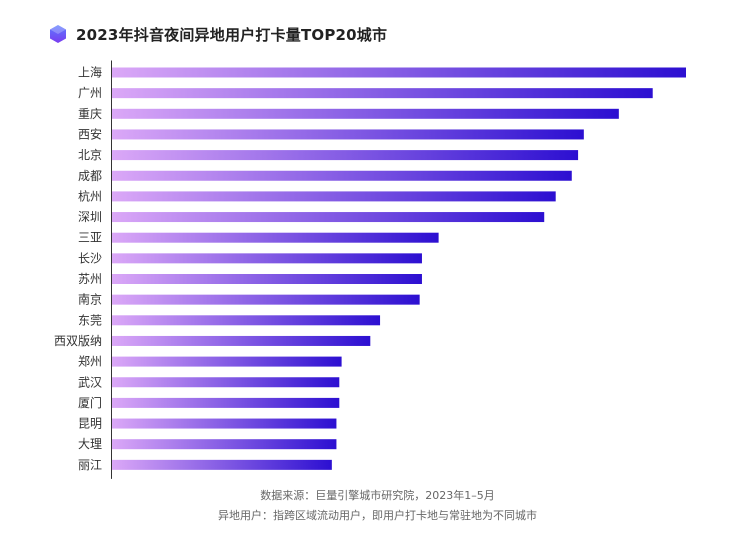 This screenshot has width=755, height=537. I want to click on category-label: 北京, so click(90, 155).